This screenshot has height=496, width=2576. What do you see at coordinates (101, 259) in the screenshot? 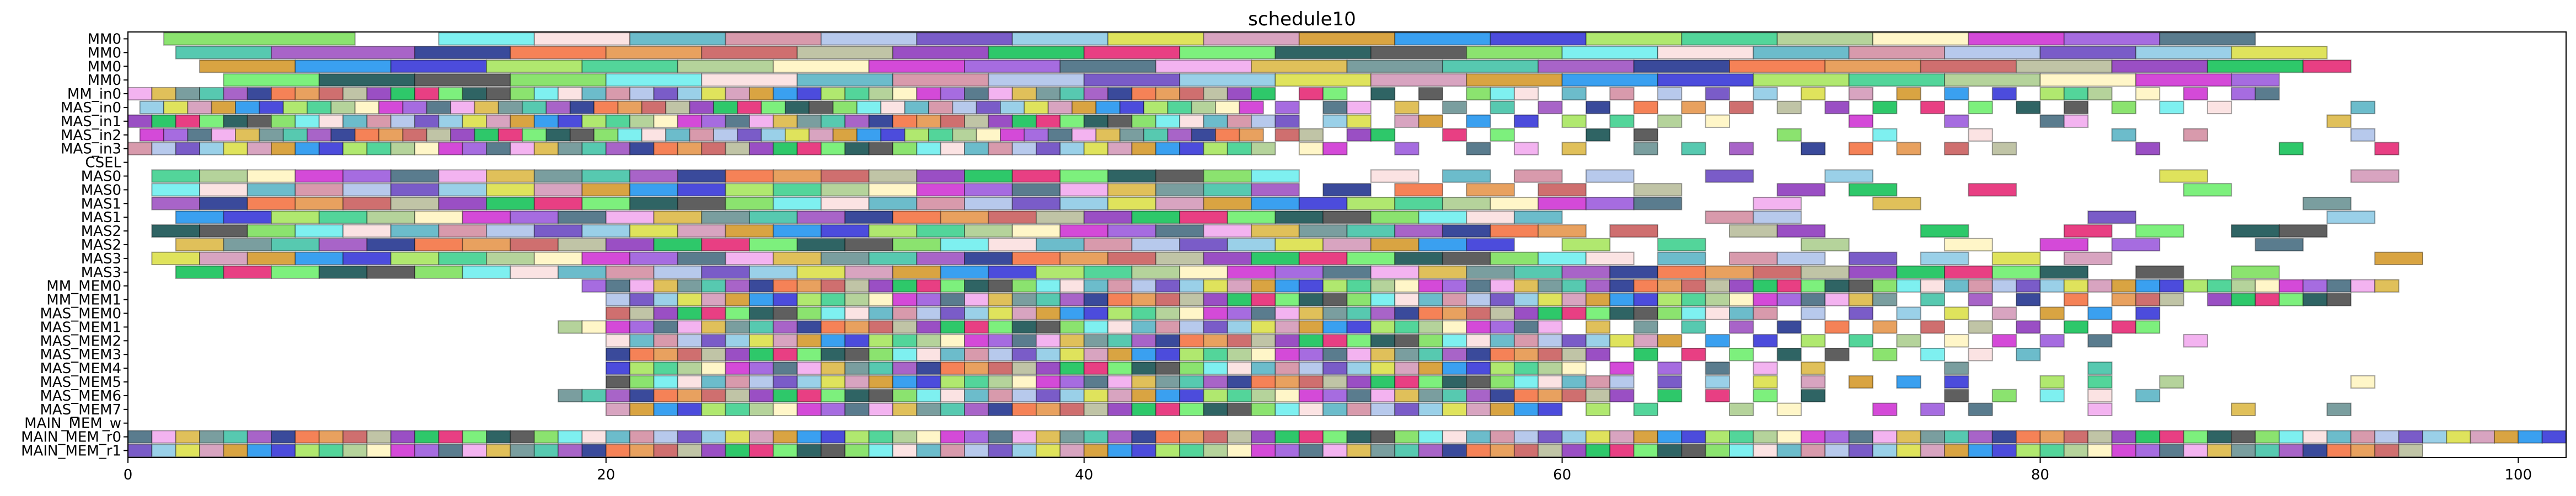
I see `y-tick-label: MAS3` at bounding box center [101, 259].